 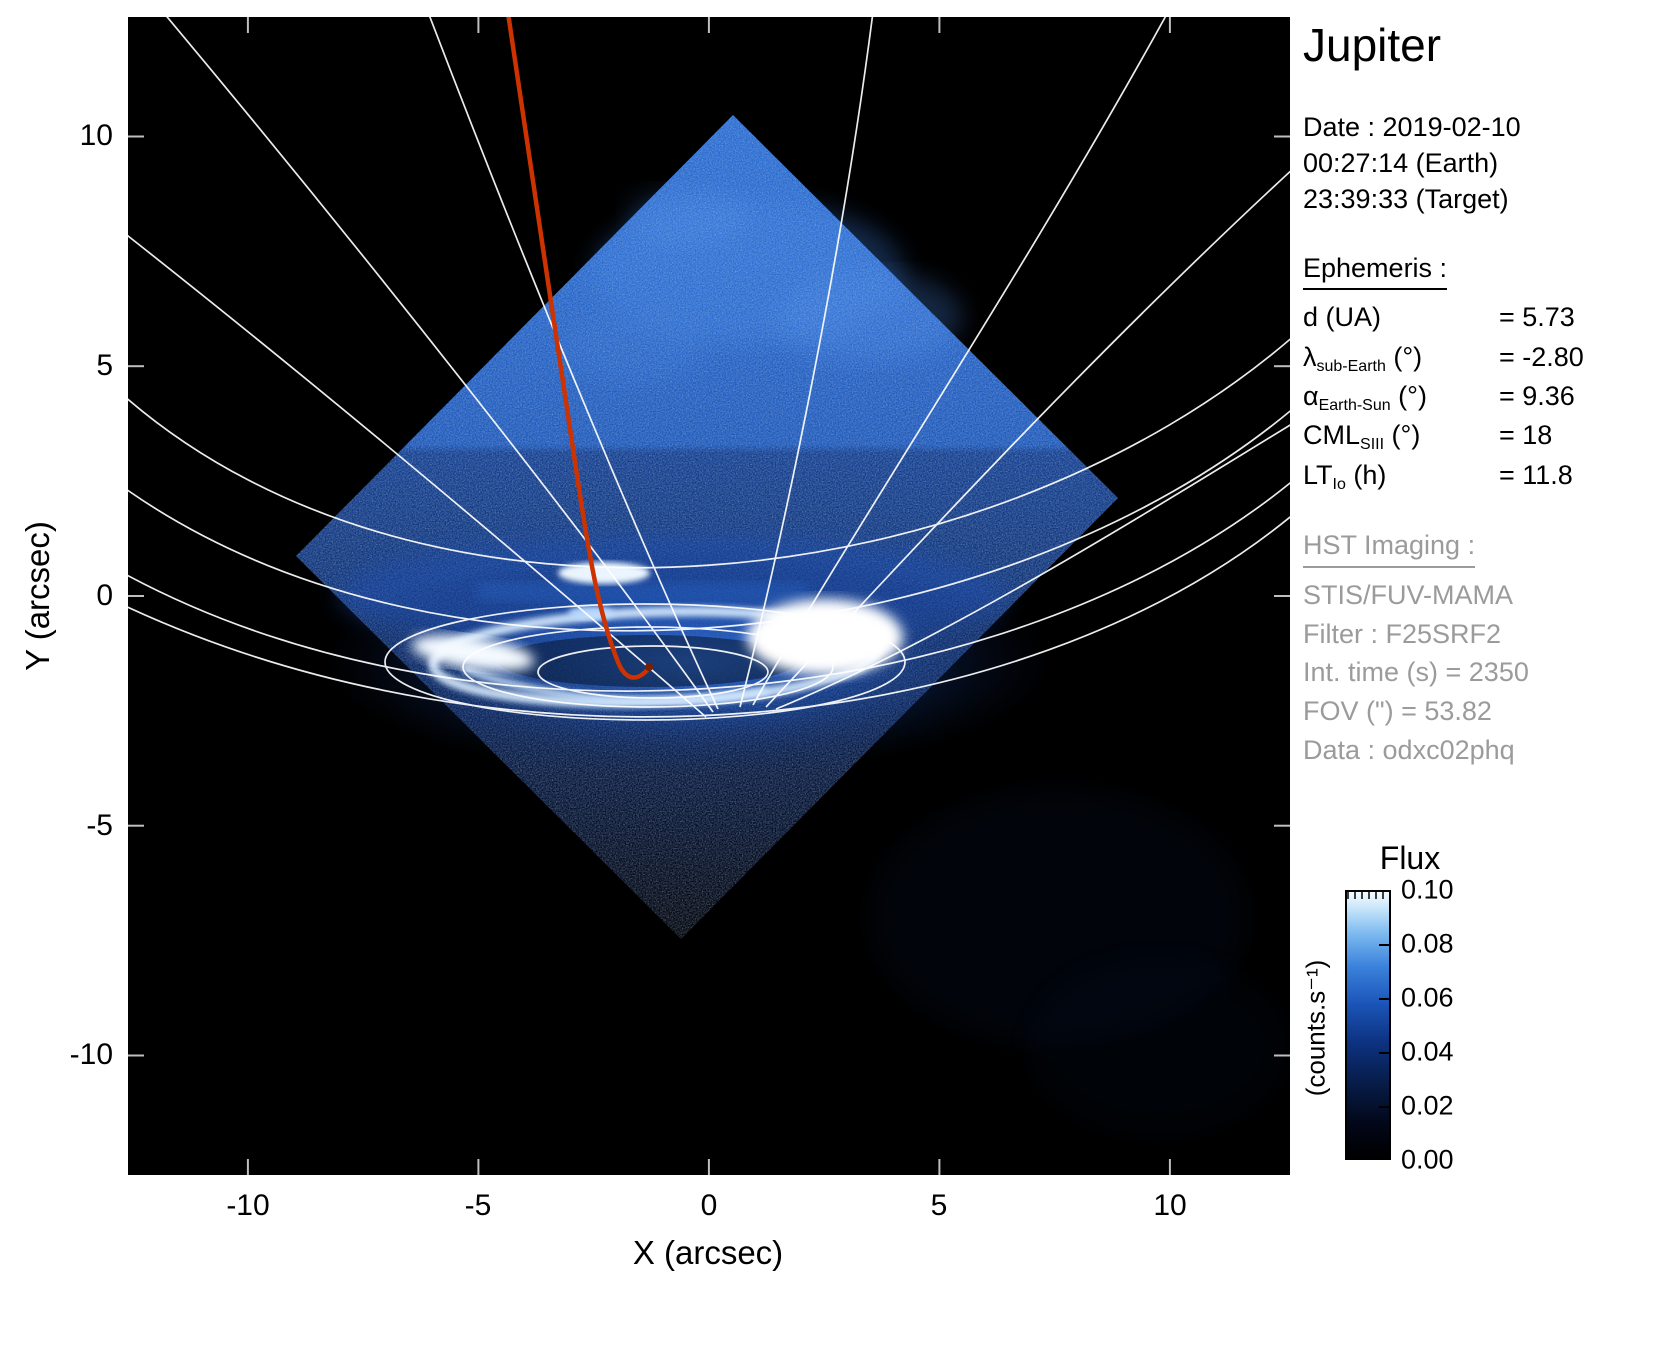 What do you see at coordinates (1541, 356) in the screenshot?
I see `ephemeris-value: = -2.80` at bounding box center [1541, 356].